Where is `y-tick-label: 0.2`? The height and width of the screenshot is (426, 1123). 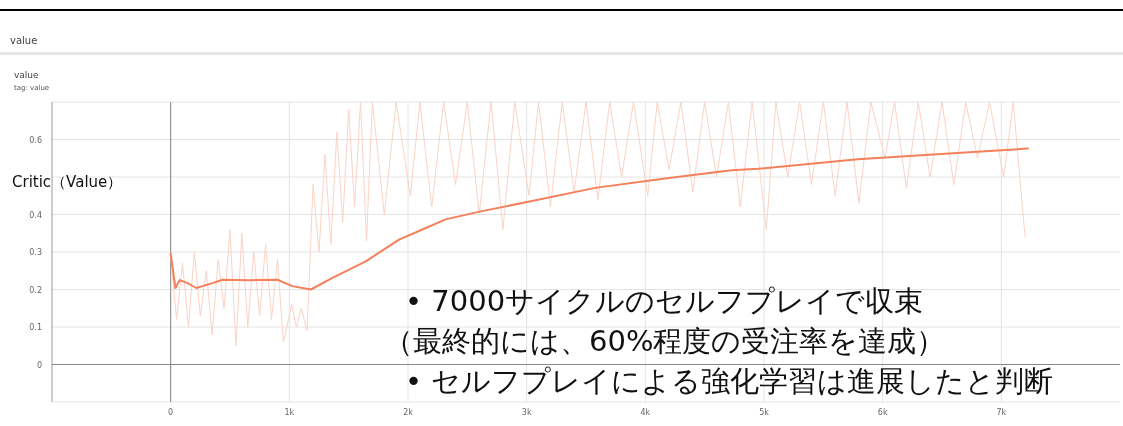 y-tick-label: 0.2 is located at coordinates (35, 290).